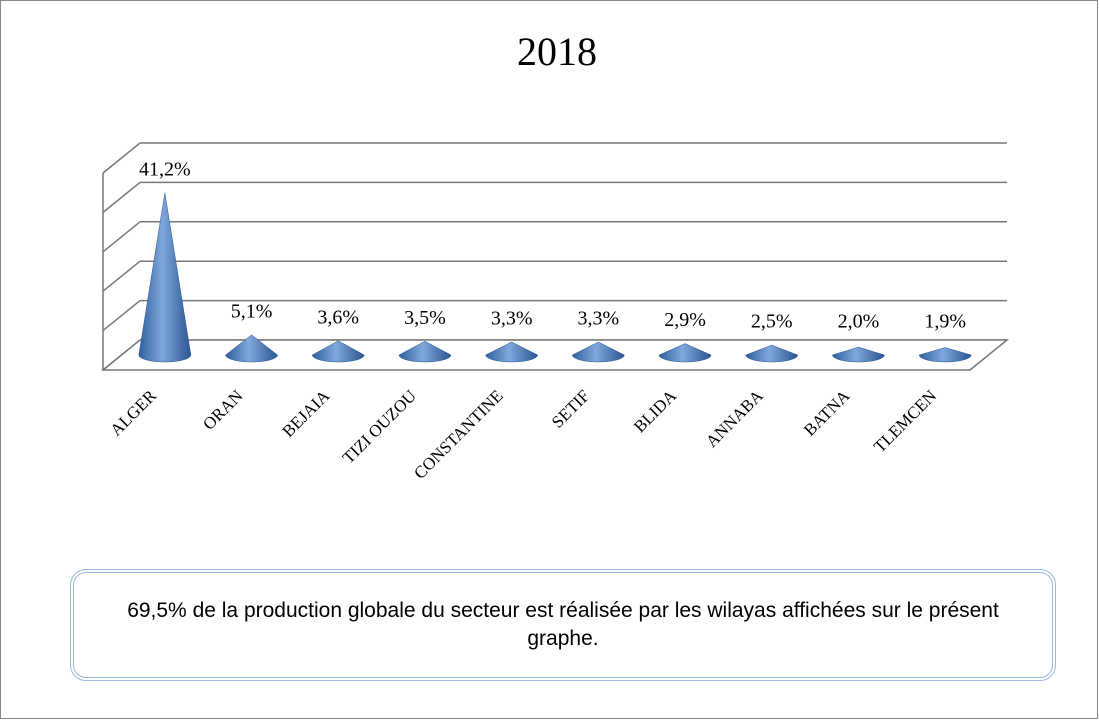  I want to click on chart-title: 2018, so click(557, 51).